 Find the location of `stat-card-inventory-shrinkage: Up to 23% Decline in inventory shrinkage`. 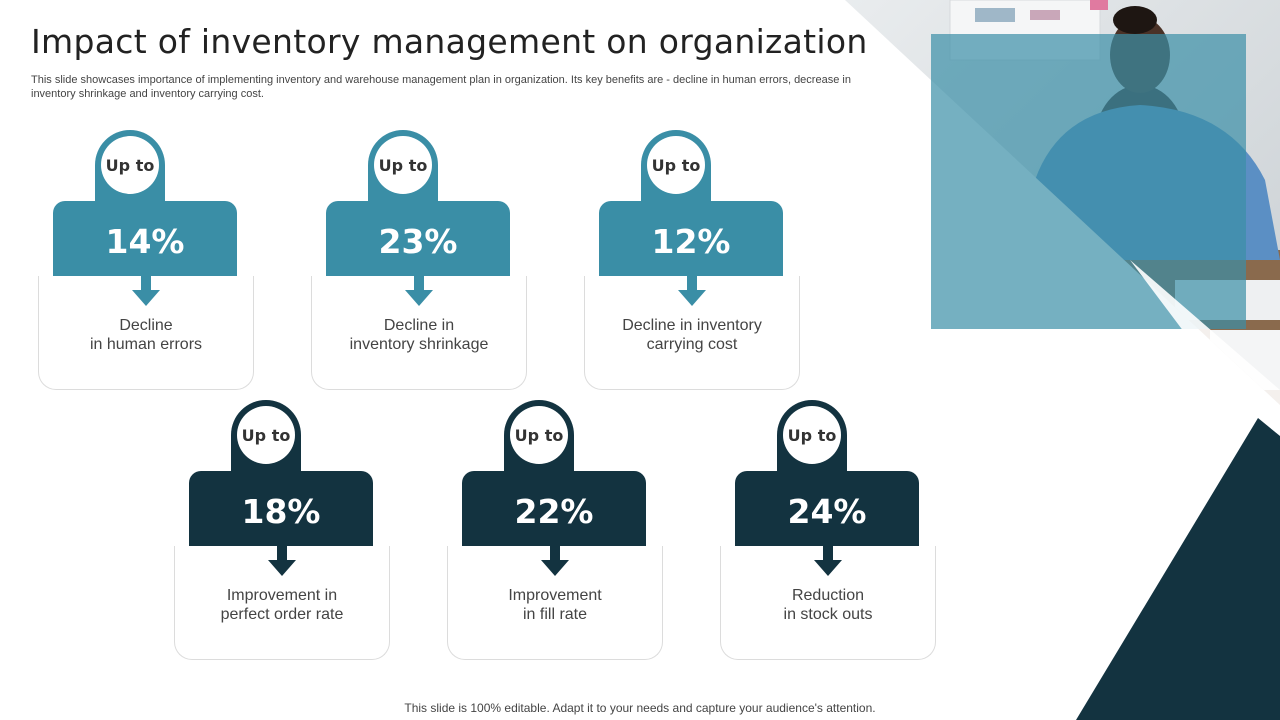

stat-card-inventory-shrinkage: Up to 23% Decline in inventory shrinkage is located at coordinates (419, 260).